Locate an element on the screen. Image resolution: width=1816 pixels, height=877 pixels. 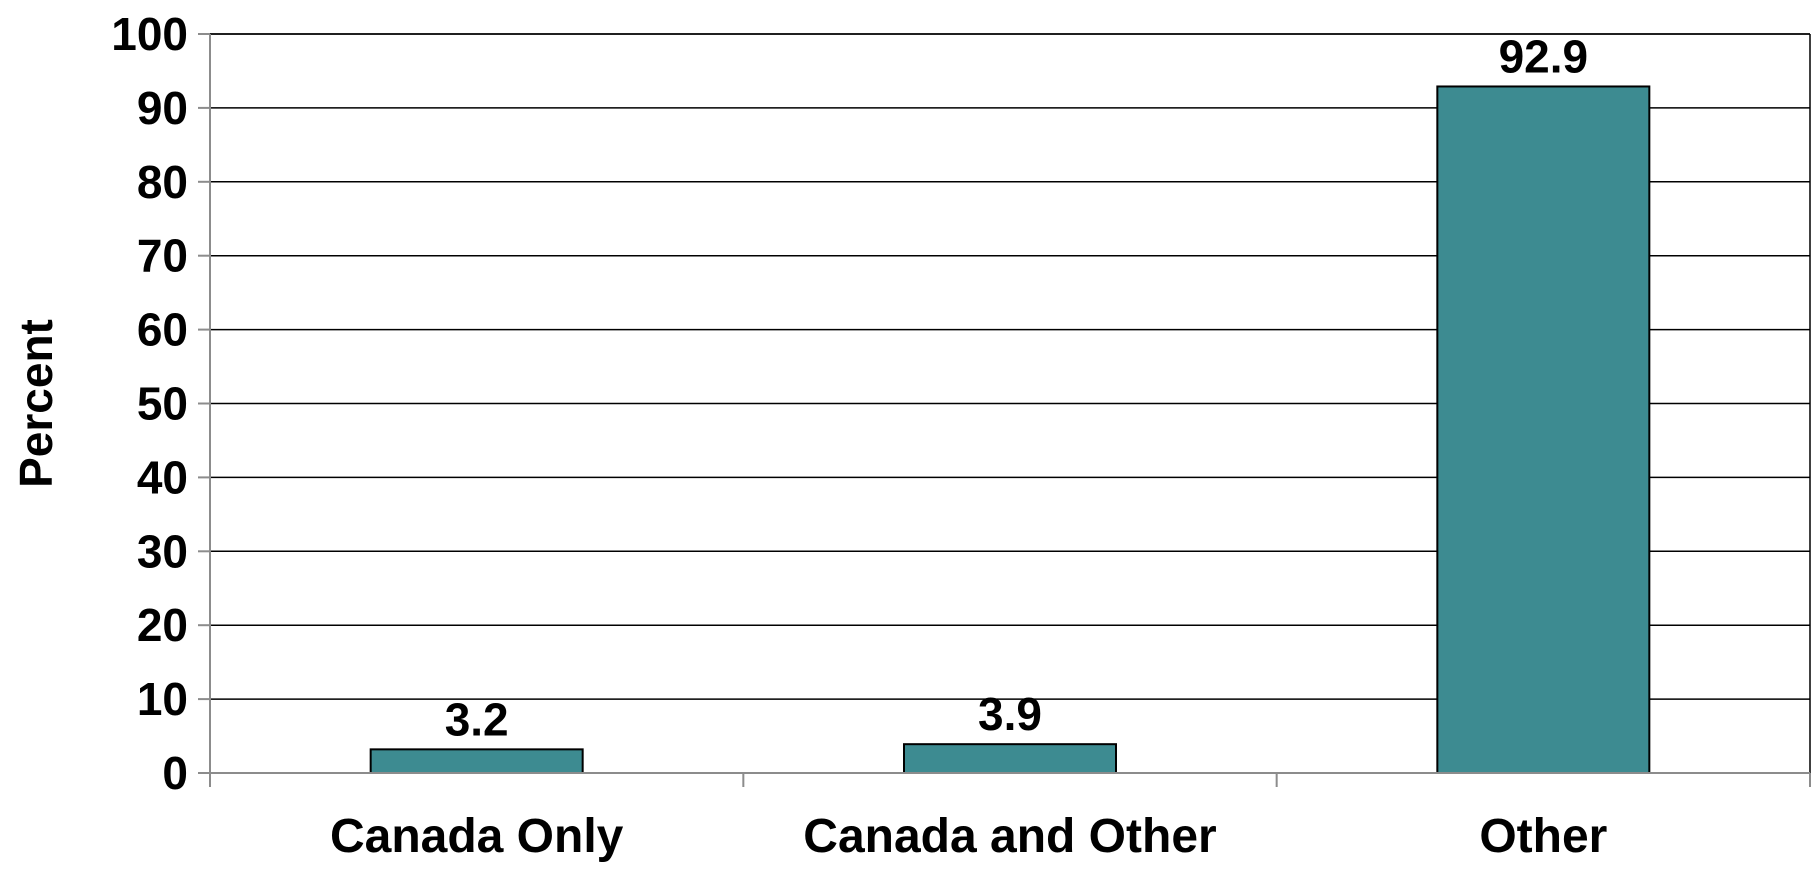
y-tick-label: 80 is located at coordinates (162, 182).